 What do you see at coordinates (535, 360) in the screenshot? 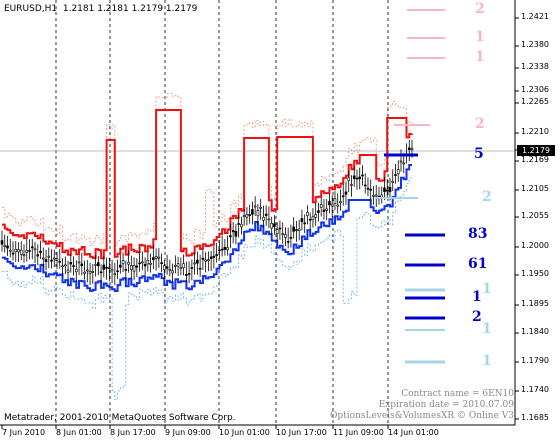
I see `price-tick-label: 1.1790` at bounding box center [535, 360].